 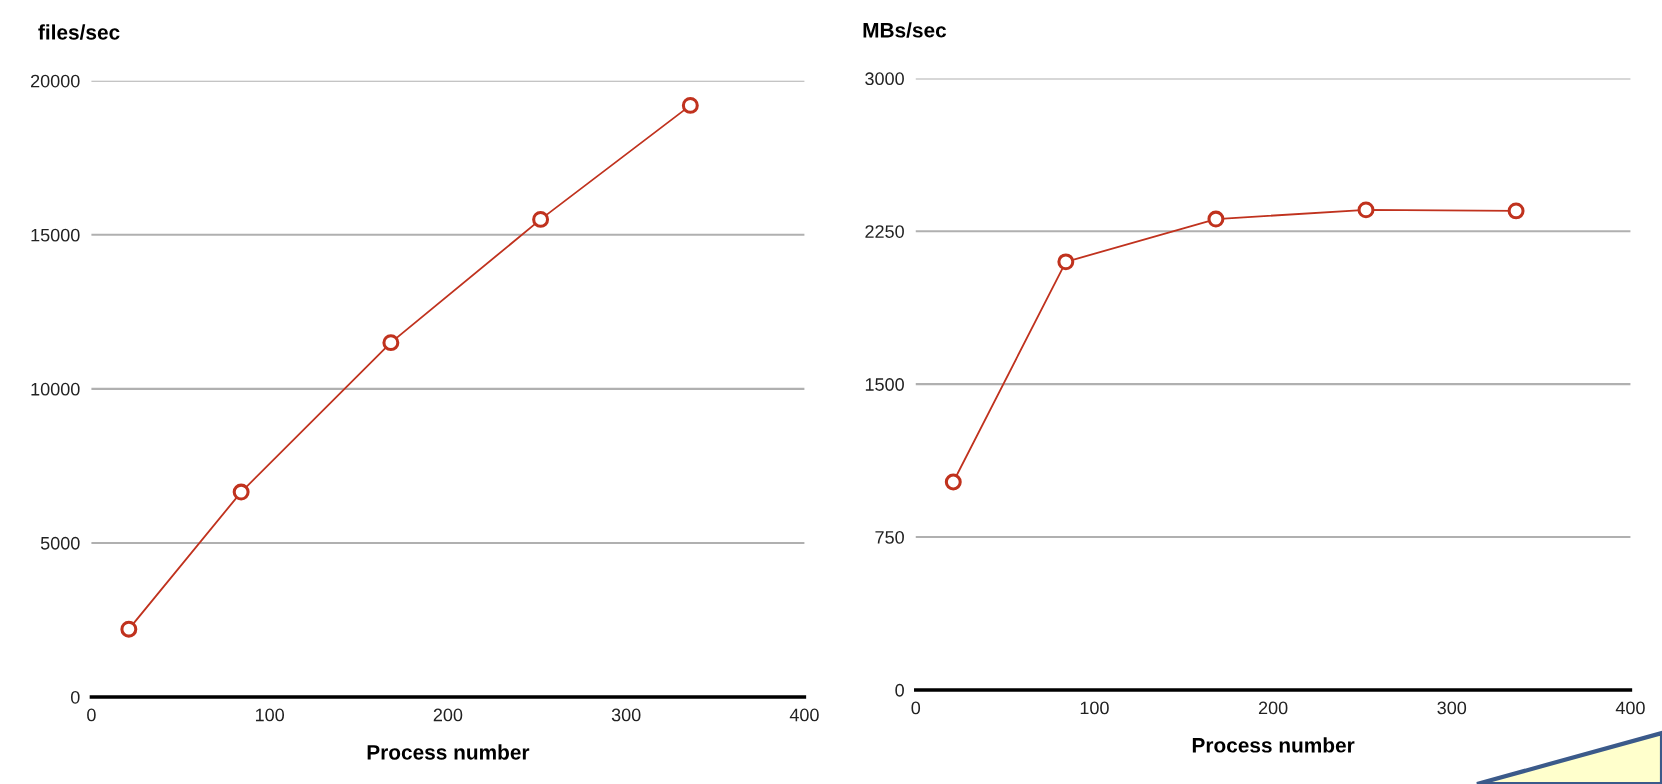 I want to click on y-tick-label: 2250, so click(x=884, y=231).